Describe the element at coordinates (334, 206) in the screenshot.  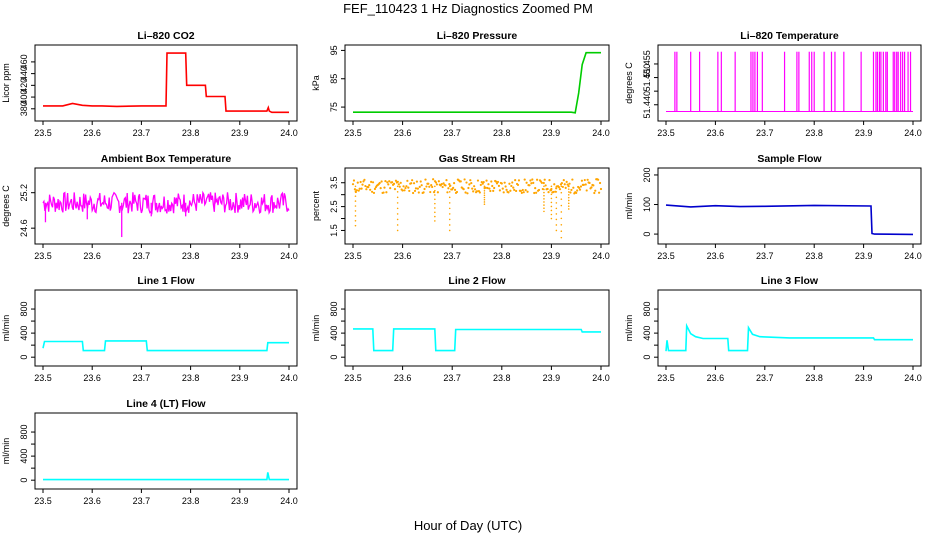
I see `y-tick-label: 2.5` at that location.